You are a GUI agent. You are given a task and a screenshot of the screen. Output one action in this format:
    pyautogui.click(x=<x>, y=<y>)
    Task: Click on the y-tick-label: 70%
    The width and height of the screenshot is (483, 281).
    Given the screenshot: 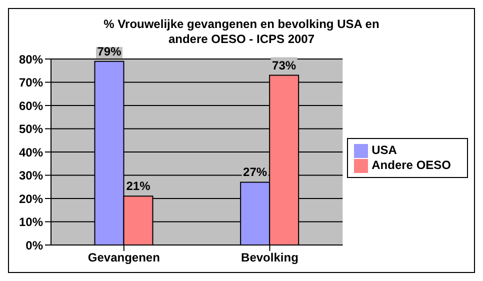 What is the action you would take?
    pyautogui.click(x=31, y=83)
    